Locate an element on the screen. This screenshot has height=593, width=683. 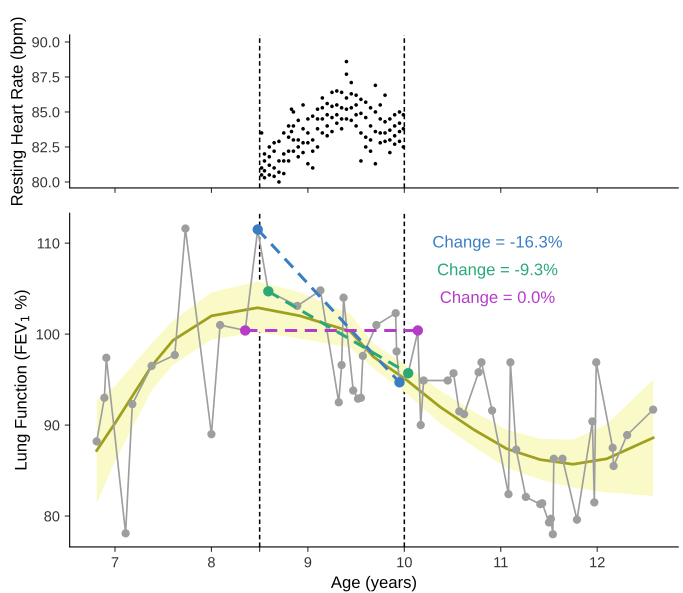
x-tick-label: 9 is located at coordinates (308, 562).